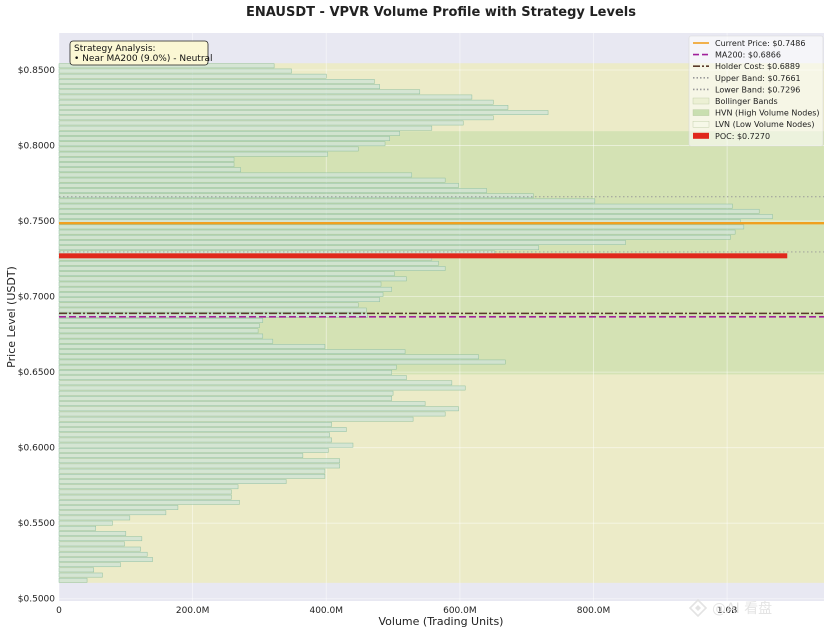  What do you see at coordinates (742, 608) in the screenshot?
I see `watermark-text: @AI 看盘` at bounding box center [742, 608].